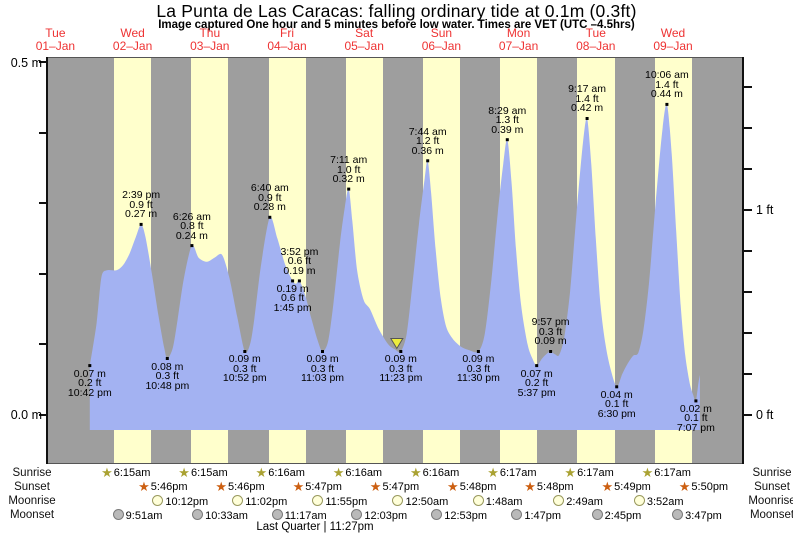  Describe the element at coordinates (427, 131) in the screenshot. I see `tide-annotation-line: 7:44 am` at that location.